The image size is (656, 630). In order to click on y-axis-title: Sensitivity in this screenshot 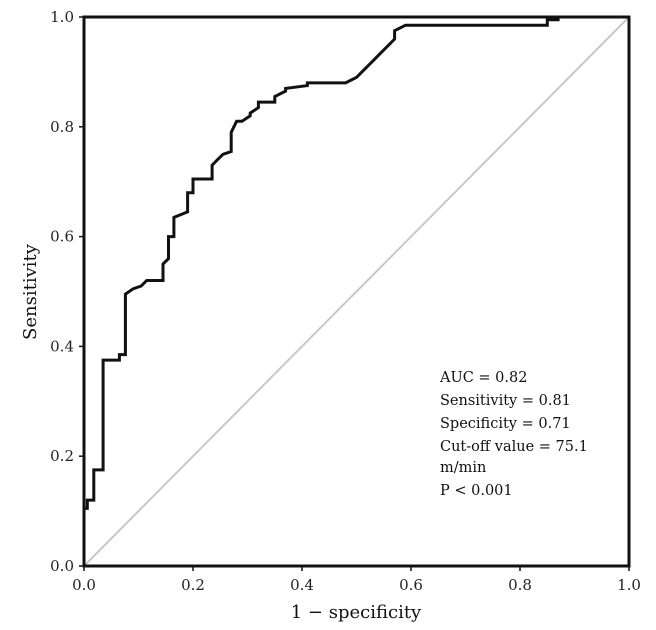, I will do `click(30, 291)`.